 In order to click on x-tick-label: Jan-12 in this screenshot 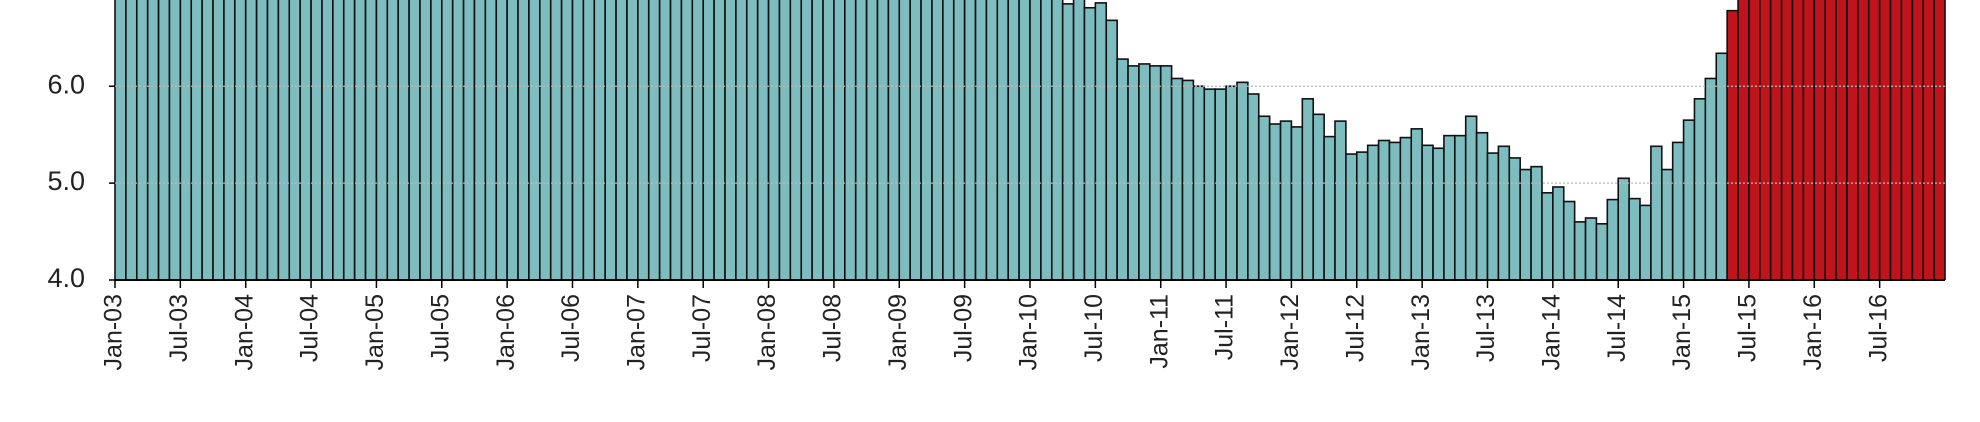, I will do `click(1290, 332)`.